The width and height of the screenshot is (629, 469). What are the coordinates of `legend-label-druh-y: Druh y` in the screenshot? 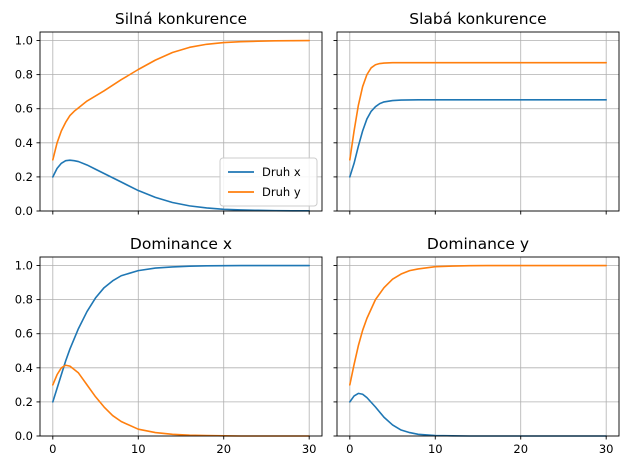 It's located at (281, 192).